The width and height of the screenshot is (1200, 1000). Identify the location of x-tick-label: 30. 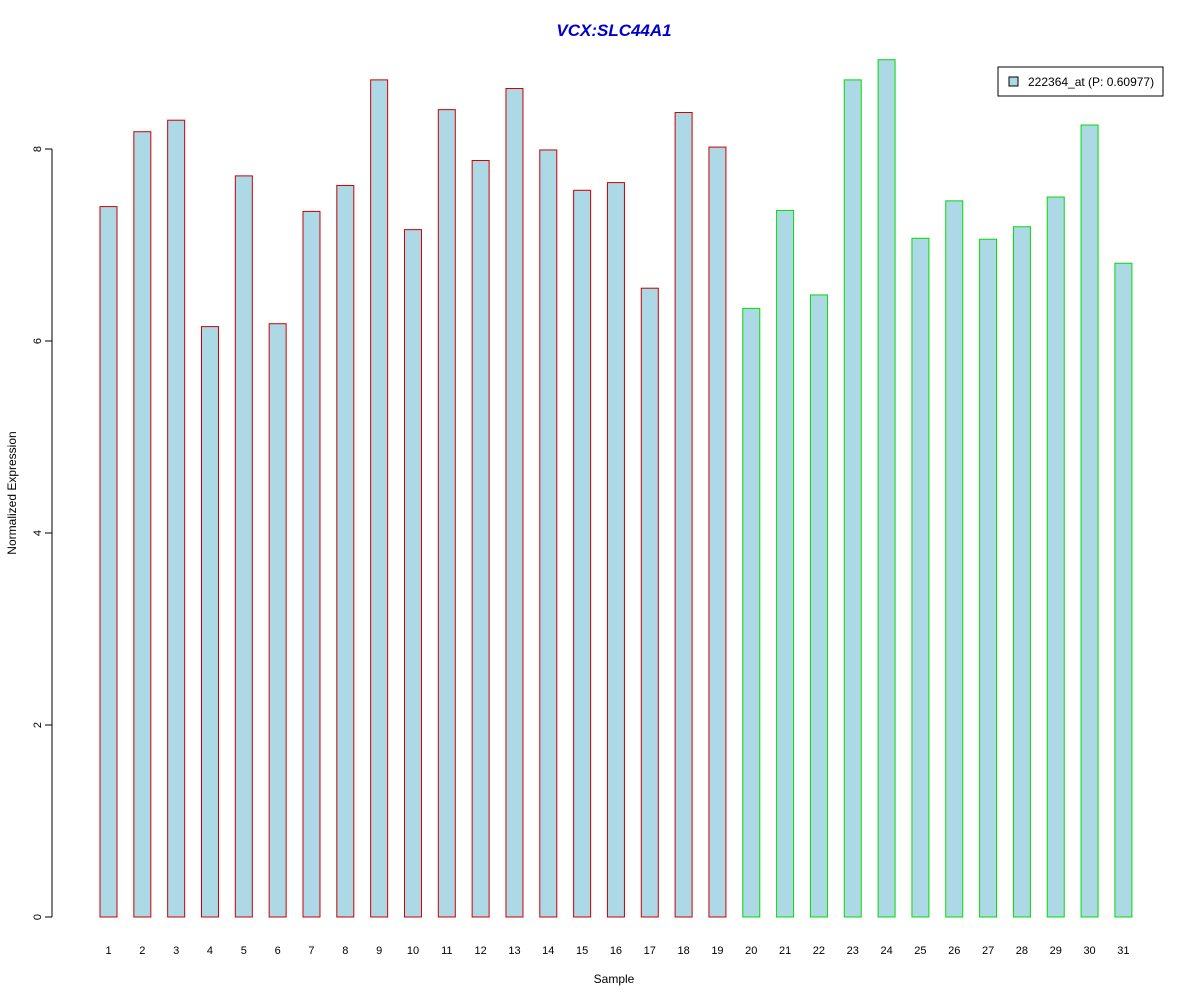
(1089, 951).